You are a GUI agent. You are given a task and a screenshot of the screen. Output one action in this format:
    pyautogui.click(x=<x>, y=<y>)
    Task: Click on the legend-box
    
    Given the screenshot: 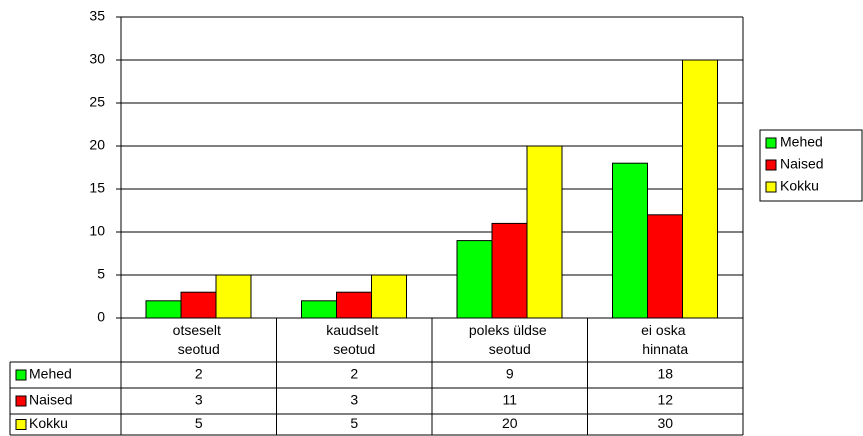 What is the action you would take?
    pyautogui.click(x=811, y=165)
    